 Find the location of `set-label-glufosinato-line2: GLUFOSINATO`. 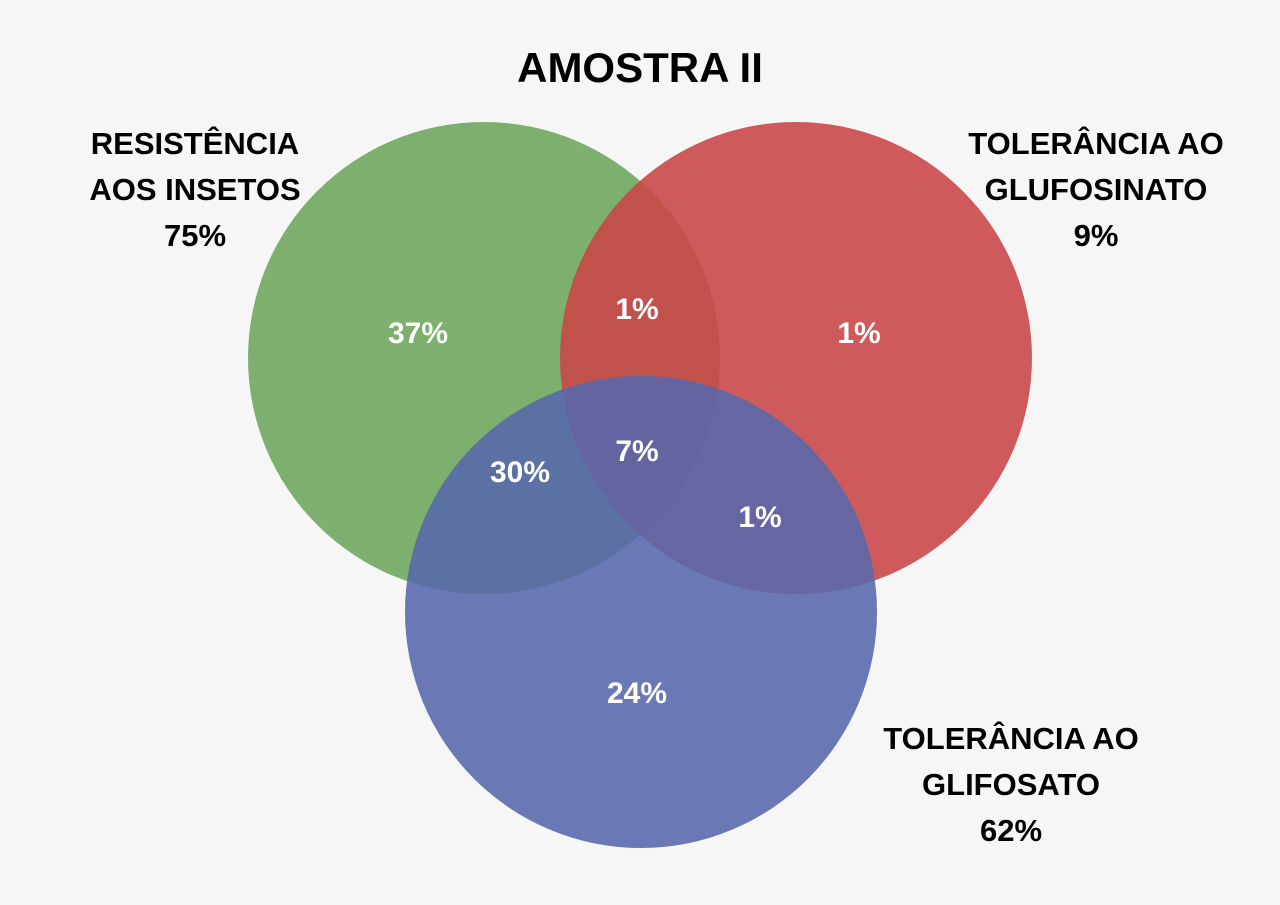

set-label-glufosinato-line2: GLUFOSINATO is located at coordinates (1096, 189).